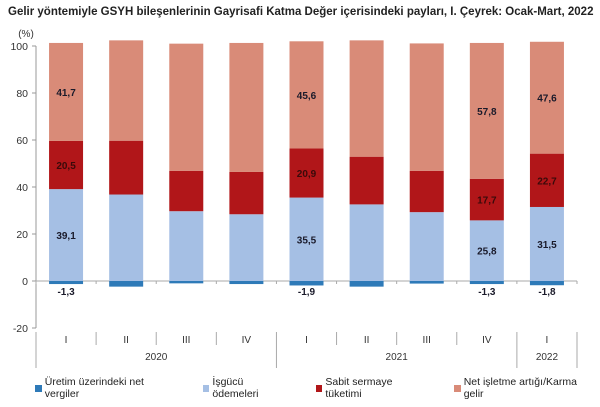 The image size is (600, 407). What do you see at coordinates (547, 357) in the screenshot?
I see `year-label: 2022` at bounding box center [547, 357].